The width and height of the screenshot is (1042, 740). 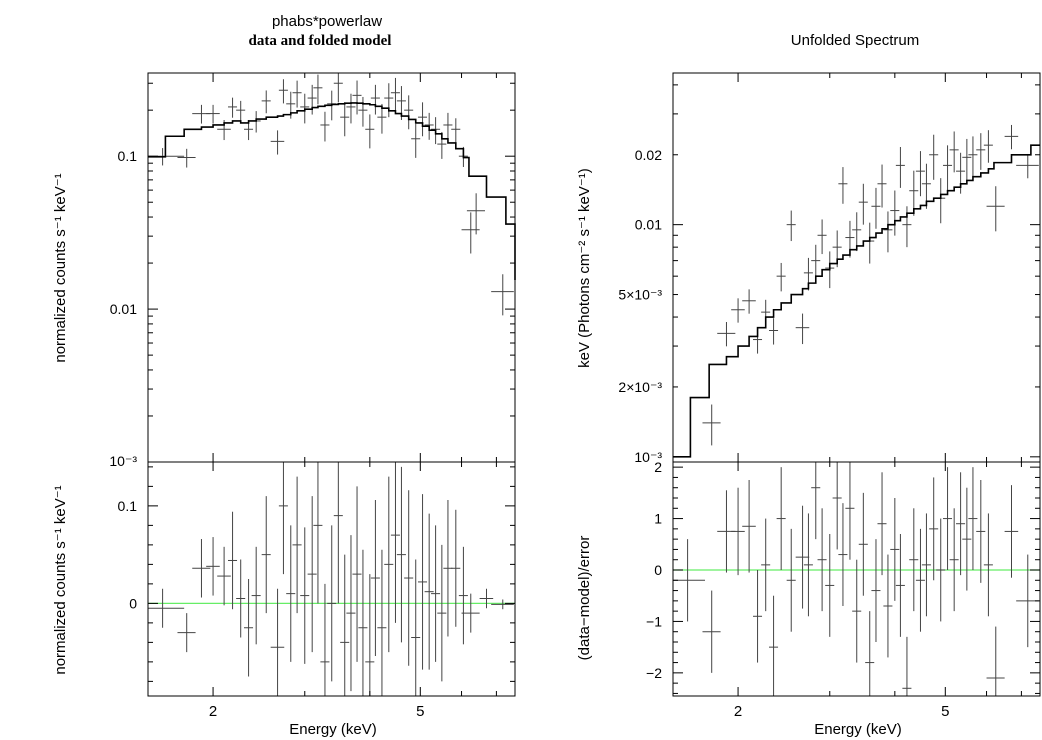 What do you see at coordinates (945, 711) in the screenshot?
I see `bottom-right-xtick-label: 5` at bounding box center [945, 711].